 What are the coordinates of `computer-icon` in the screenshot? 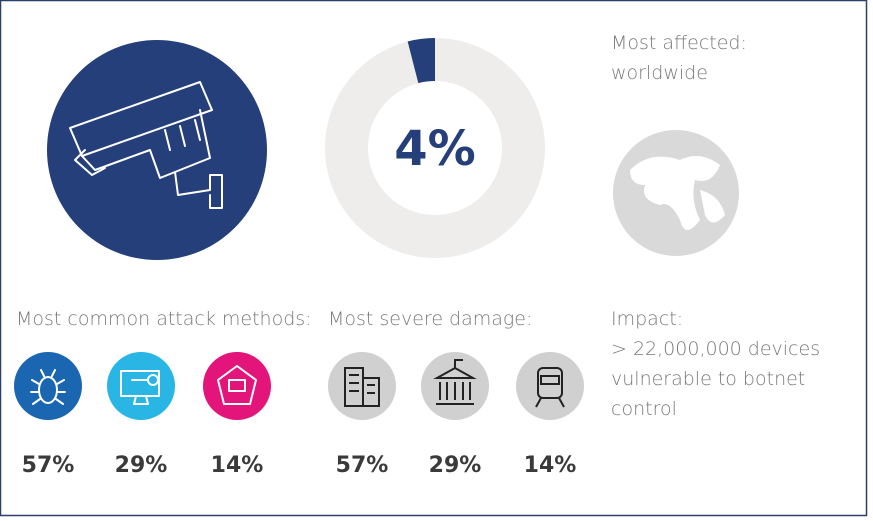 It's located at (141, 386).